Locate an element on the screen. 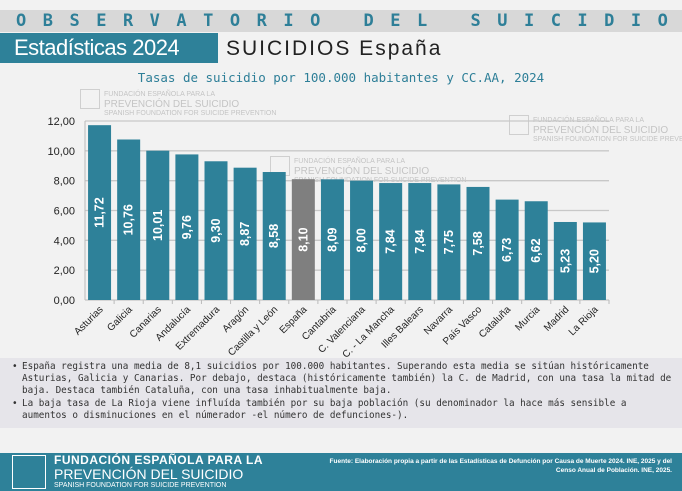 This screenshot has width=682, height=491. footer-org-line2: PREVENCIÓN DEL SUICIDIO is located at coordinates (149, 474).